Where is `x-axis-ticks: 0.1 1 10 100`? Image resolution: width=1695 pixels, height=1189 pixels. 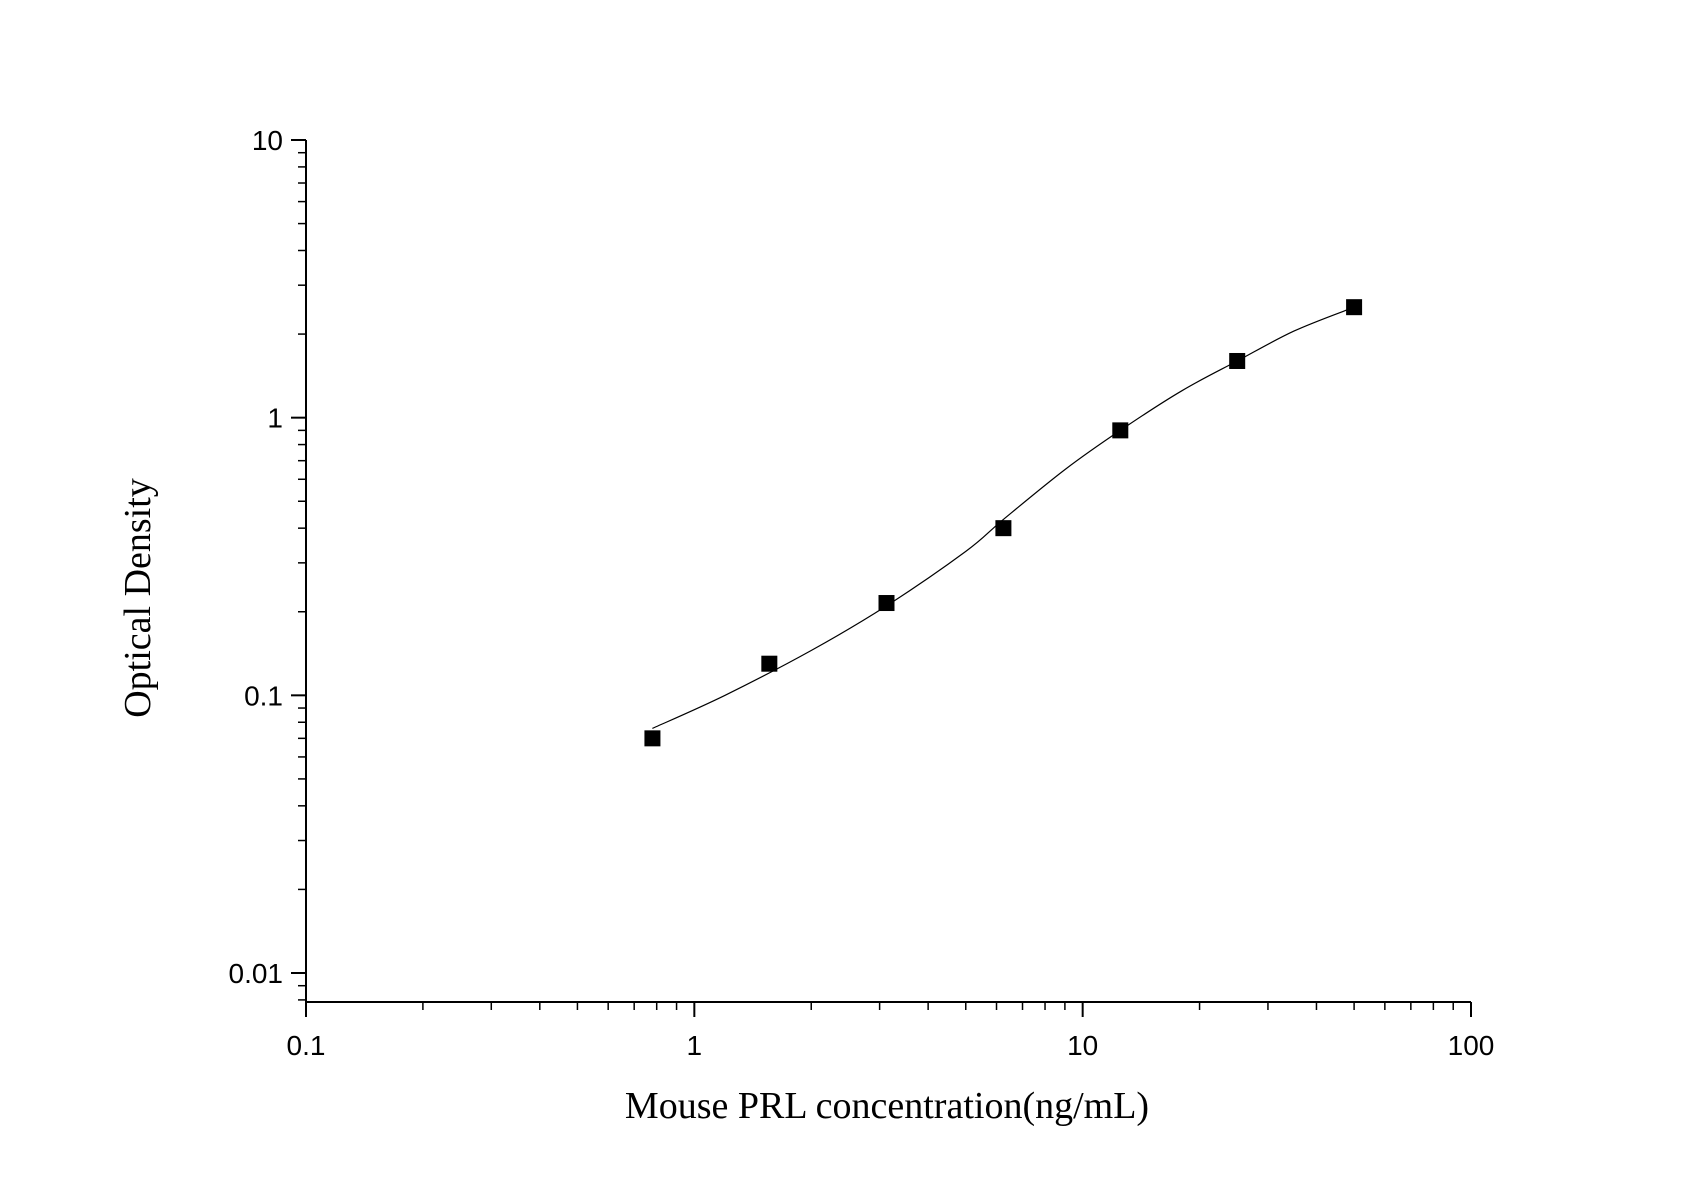 x-axis-ticks: 0.1 1 10 100 is located at coordinates (891, 1031).